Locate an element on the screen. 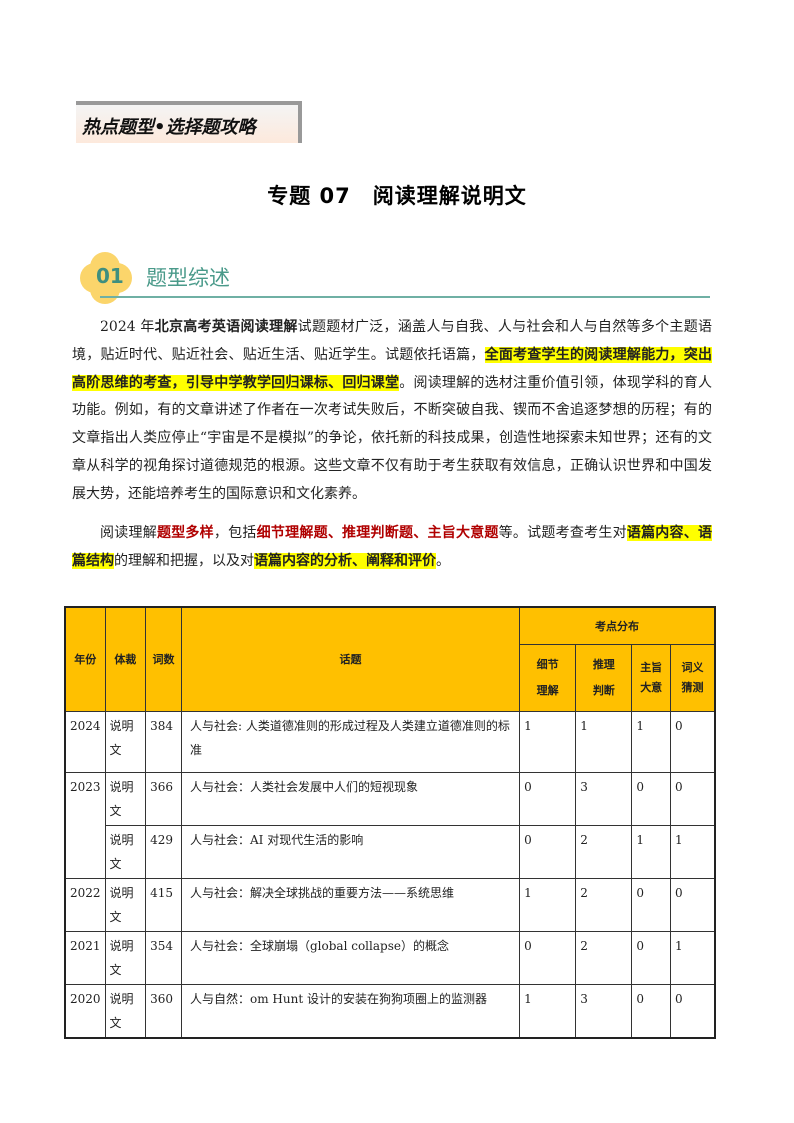 The height and width of the screenshot is (1123, 794). header-genre: 体裁 is located at coordinates (125, 659).